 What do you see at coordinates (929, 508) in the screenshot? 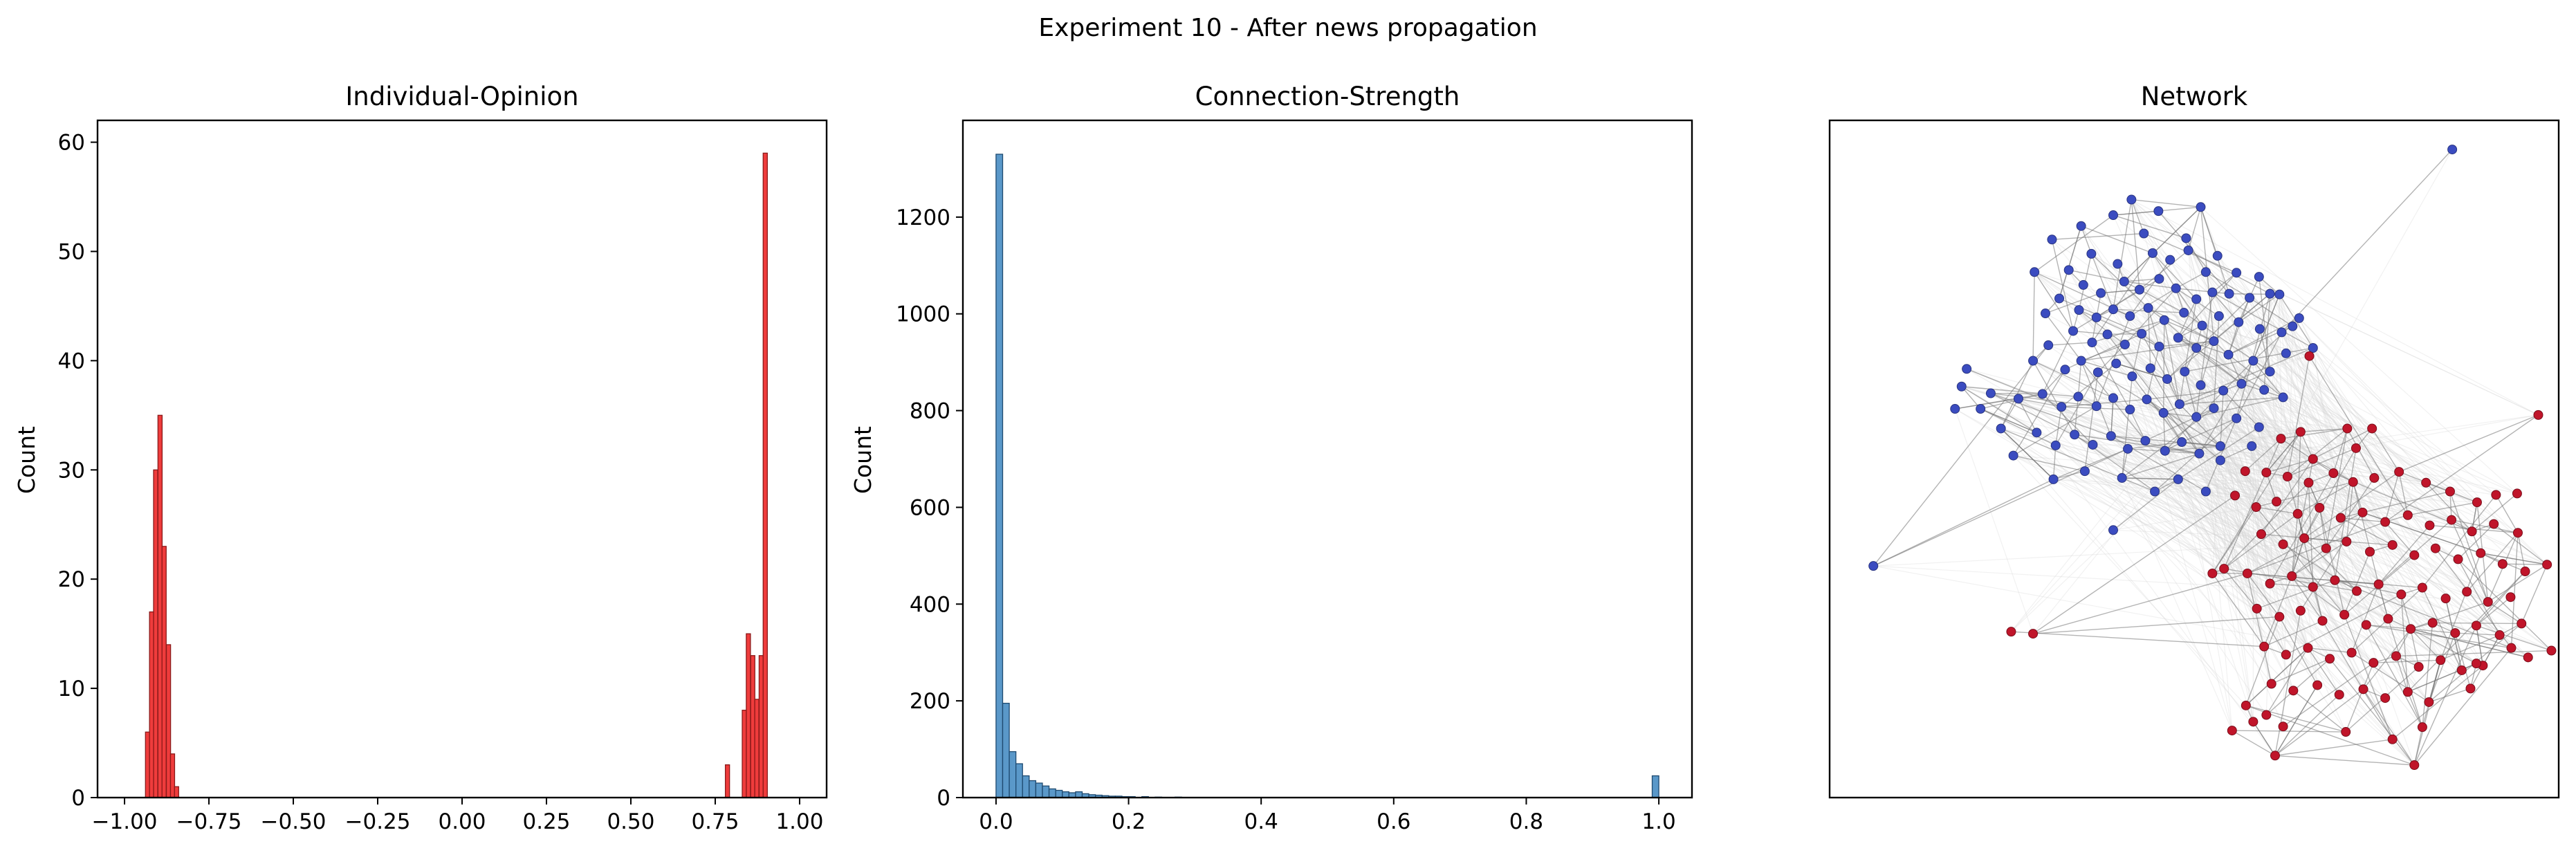
I see `strength-y-ticks: 0 200 400 600 800 1000 1200` at bounding box center [929, 508].